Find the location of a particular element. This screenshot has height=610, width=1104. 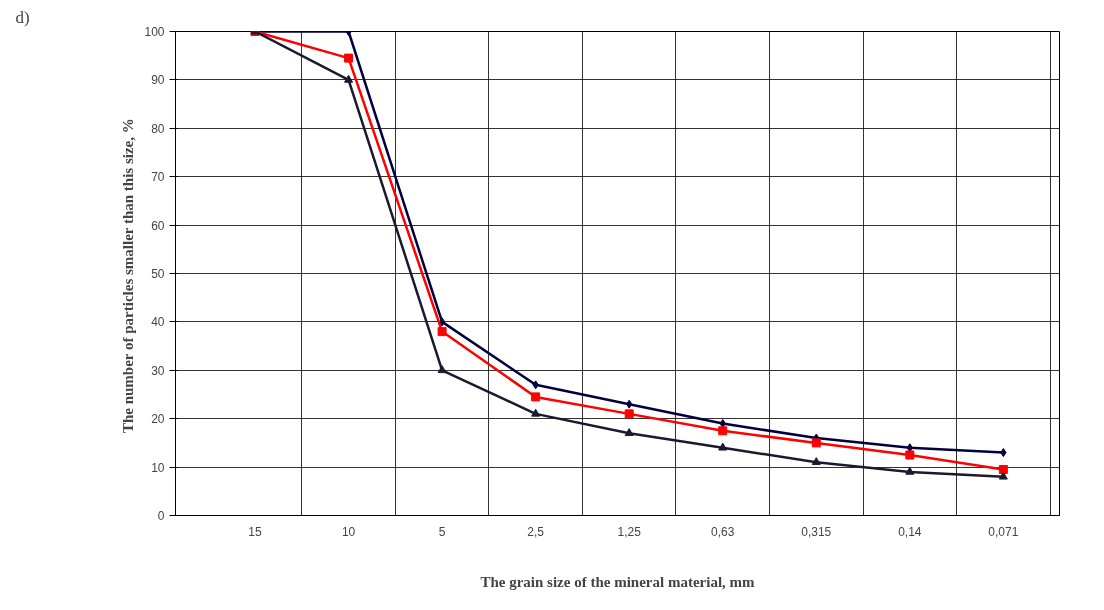

y-tick-label: 30 is located at coordinates (158, 370).